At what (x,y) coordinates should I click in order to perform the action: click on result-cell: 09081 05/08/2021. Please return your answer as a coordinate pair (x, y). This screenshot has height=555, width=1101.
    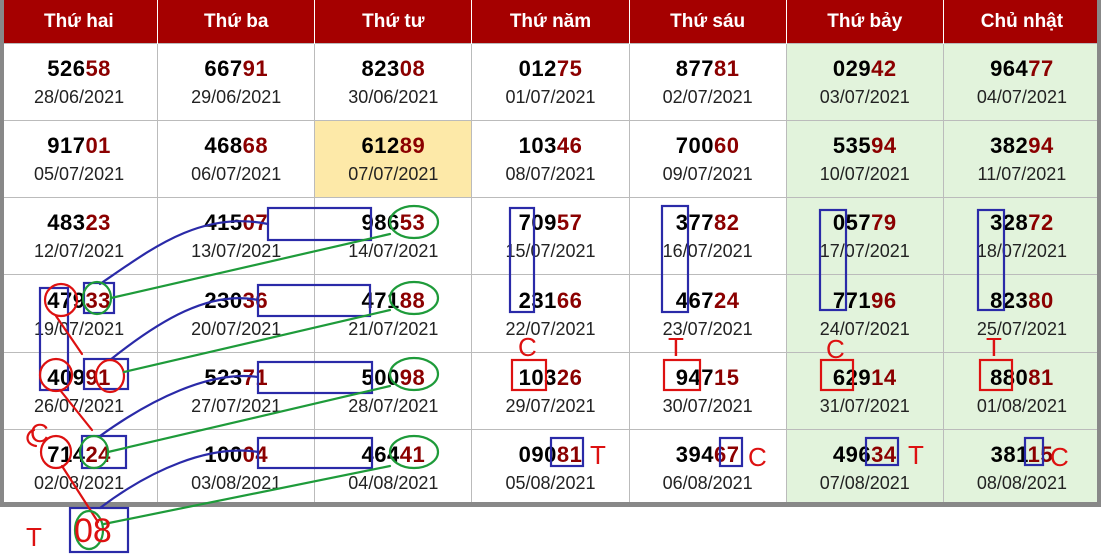
    Looking at the image, I should click on (550, 468).